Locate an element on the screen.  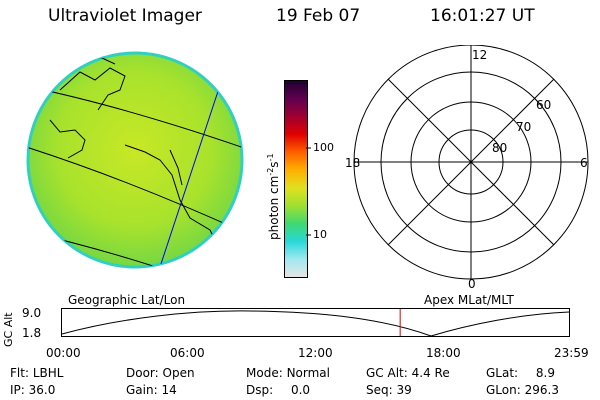
lat-label-70: 70 is located at coordinates (523, 127).